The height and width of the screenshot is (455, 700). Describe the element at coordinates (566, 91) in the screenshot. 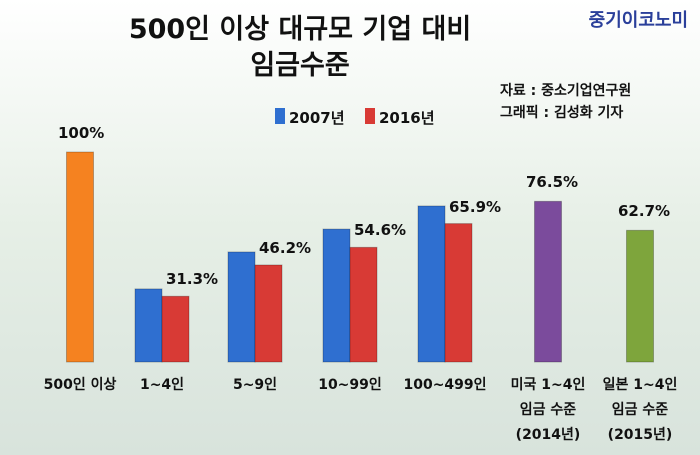

I see `source: 자료 : 중소기업연구원` at that location.